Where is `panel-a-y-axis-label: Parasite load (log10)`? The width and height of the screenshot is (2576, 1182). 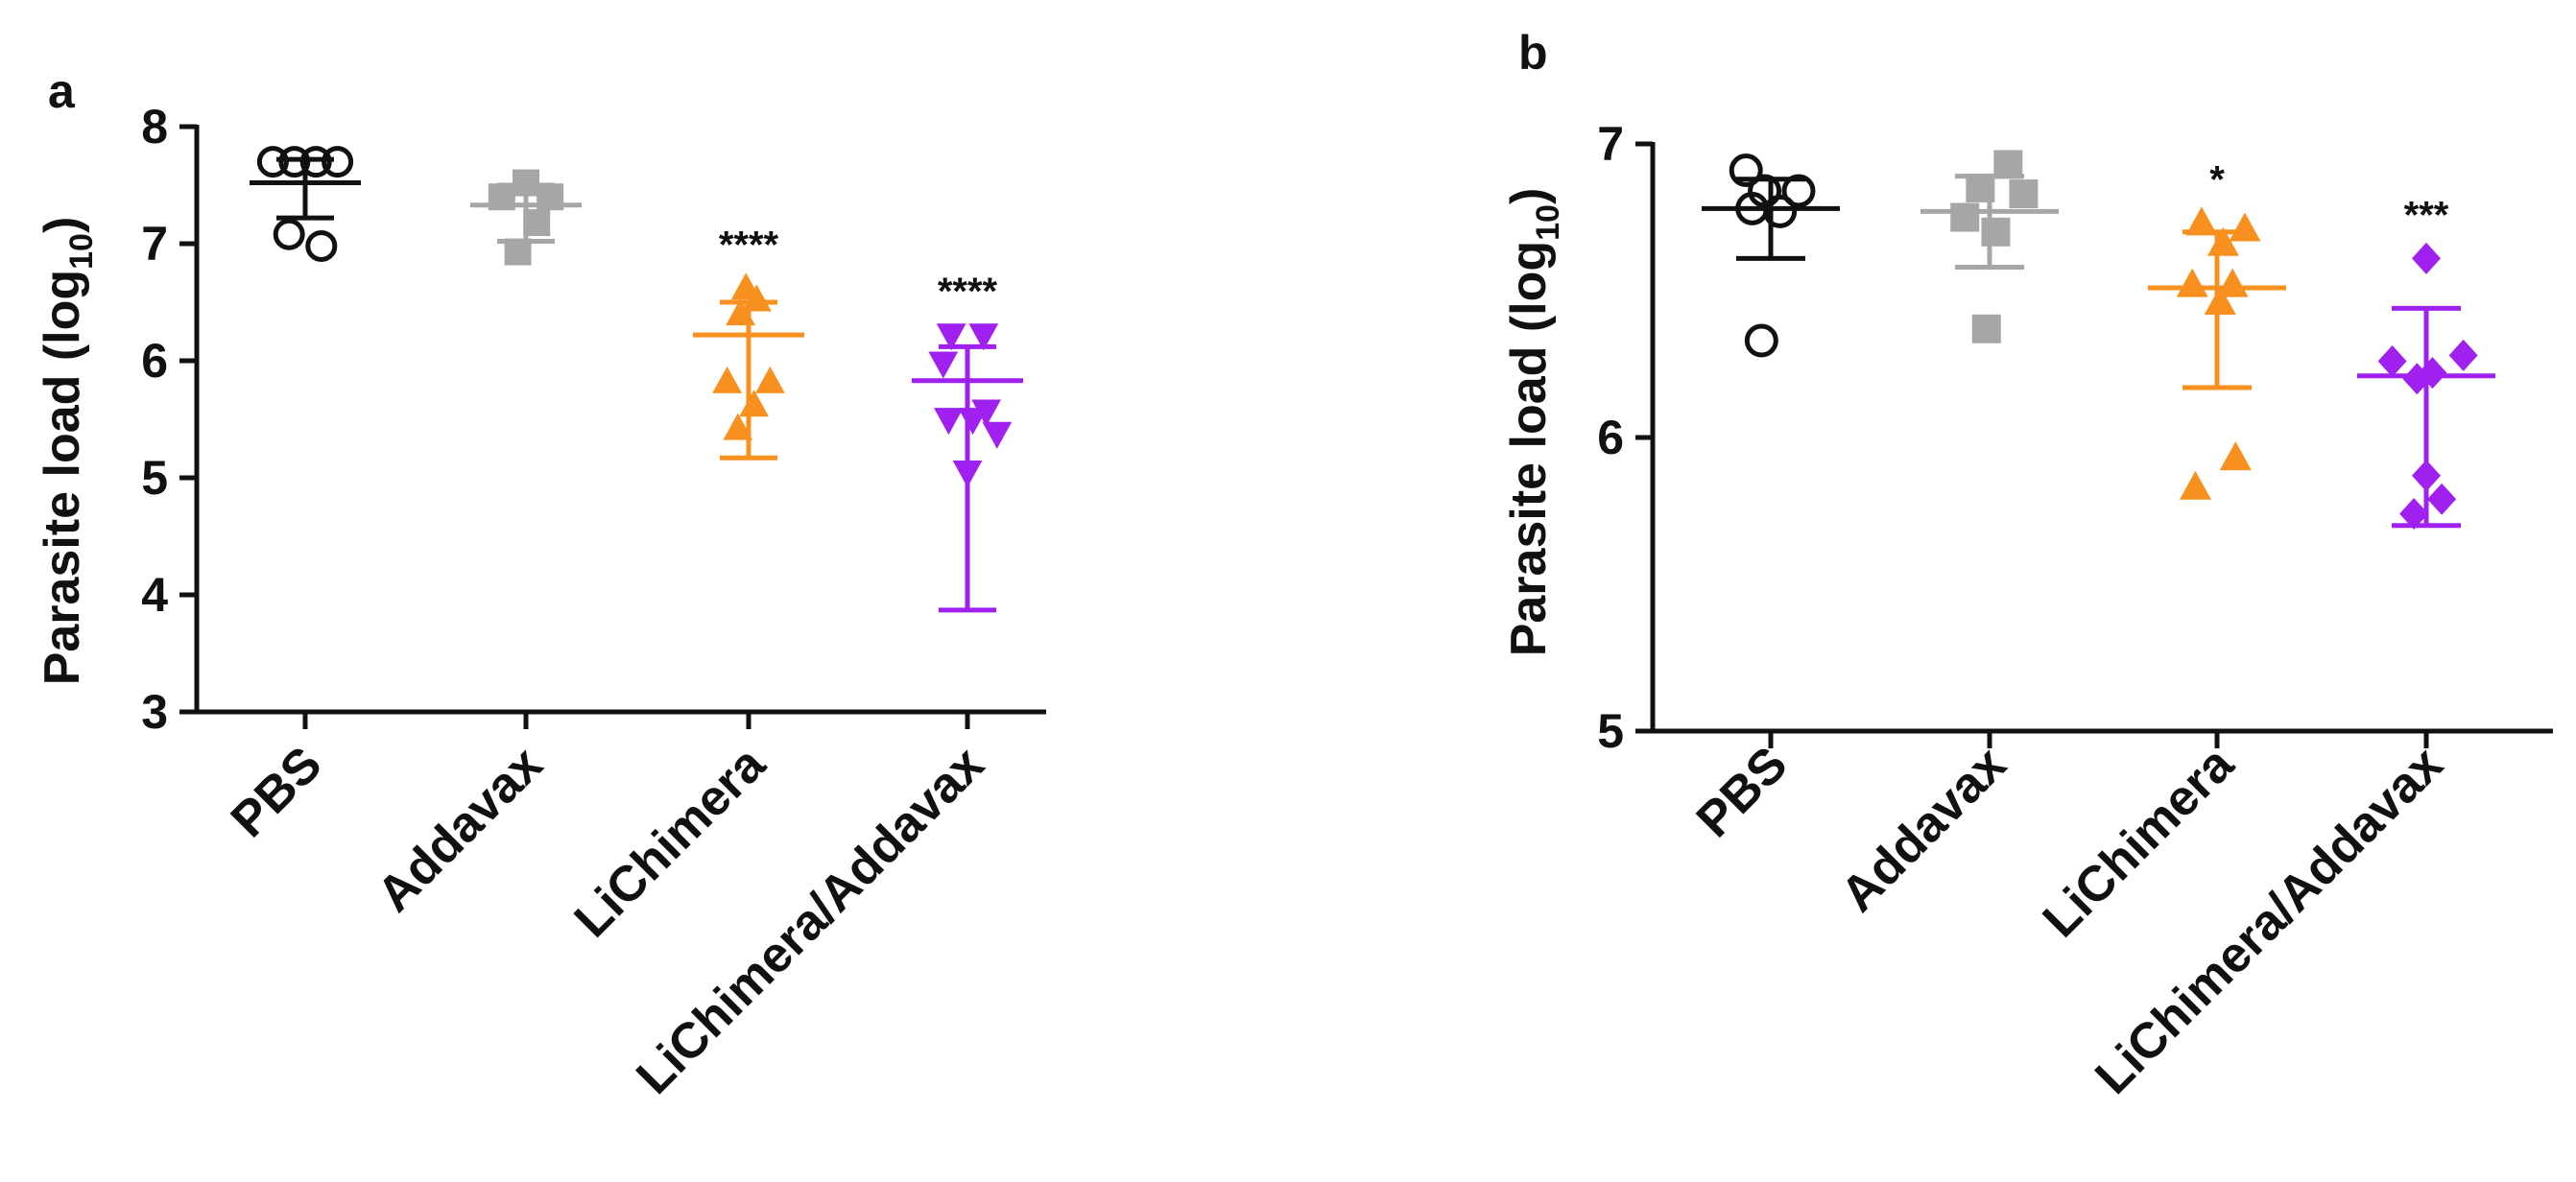
panel-a-y-axis-label: Parasite load (log10) is located at coordinates (67, 452).